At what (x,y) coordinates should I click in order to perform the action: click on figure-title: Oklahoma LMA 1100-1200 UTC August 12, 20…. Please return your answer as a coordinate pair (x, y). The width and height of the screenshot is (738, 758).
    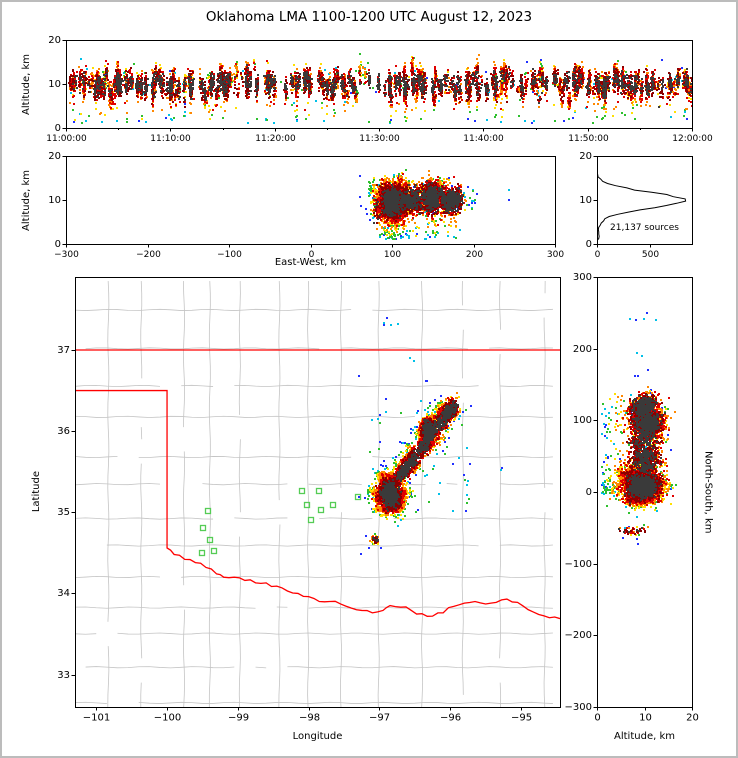
    Looking at the image, I should click on (369, 17).